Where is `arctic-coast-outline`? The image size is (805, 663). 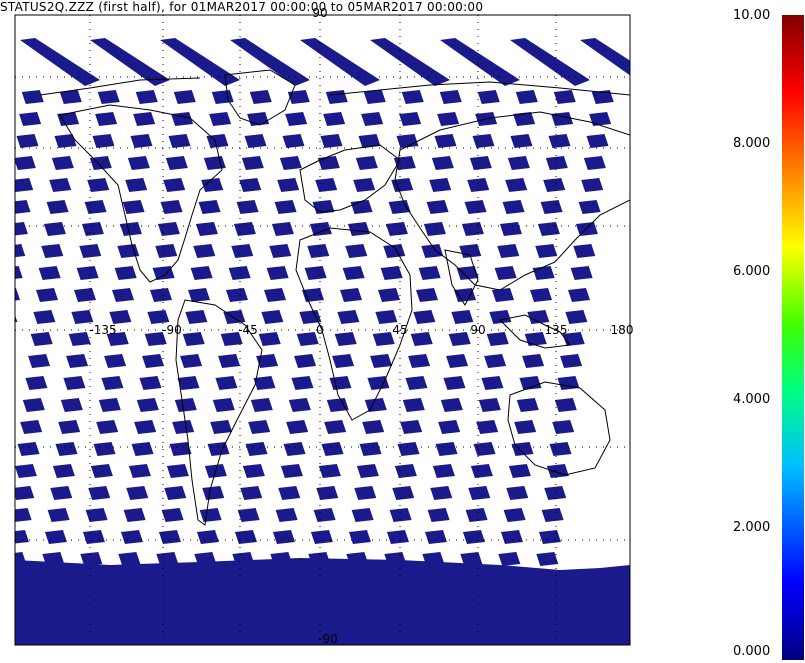 arctic-coast-outline is located at coordinates (334, 86).